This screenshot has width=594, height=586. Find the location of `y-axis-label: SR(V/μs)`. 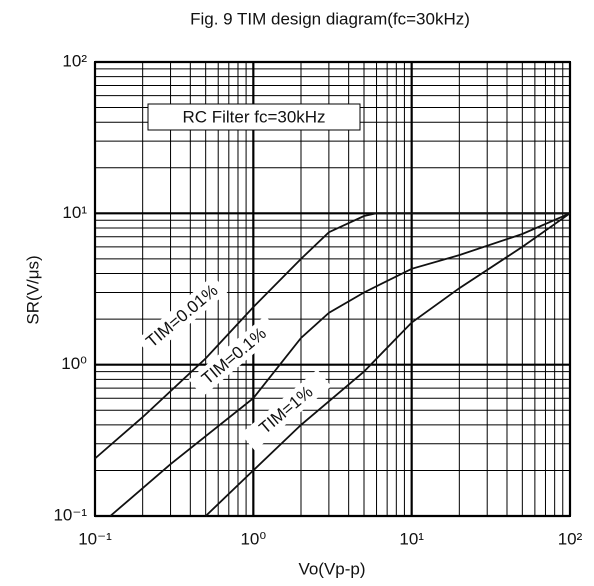

y-axis-label: SR(V/μs) is located at coordinates (32, 289).